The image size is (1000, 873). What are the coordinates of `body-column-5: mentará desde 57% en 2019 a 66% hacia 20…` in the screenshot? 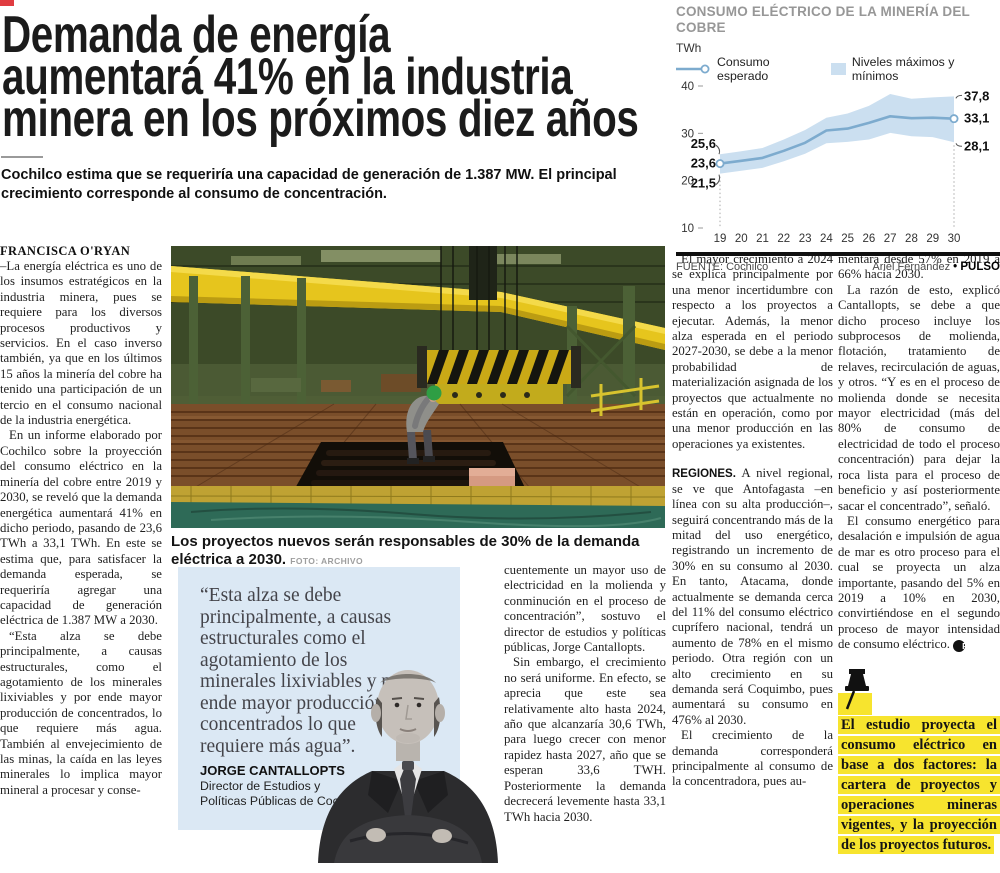 It's located at (919, 553).